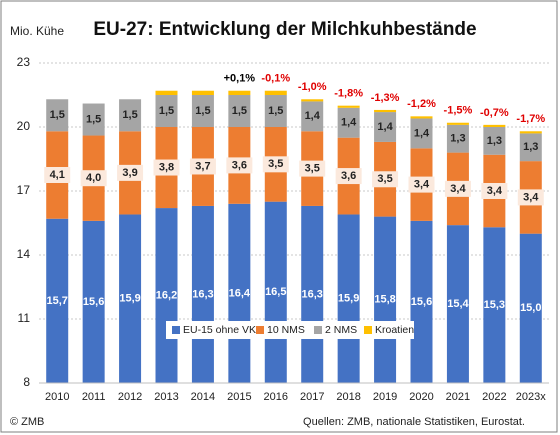 Image resolution: width=560 pixels, height=435 pixels. I want to click on value-label: 16,2, so click(166, 295).